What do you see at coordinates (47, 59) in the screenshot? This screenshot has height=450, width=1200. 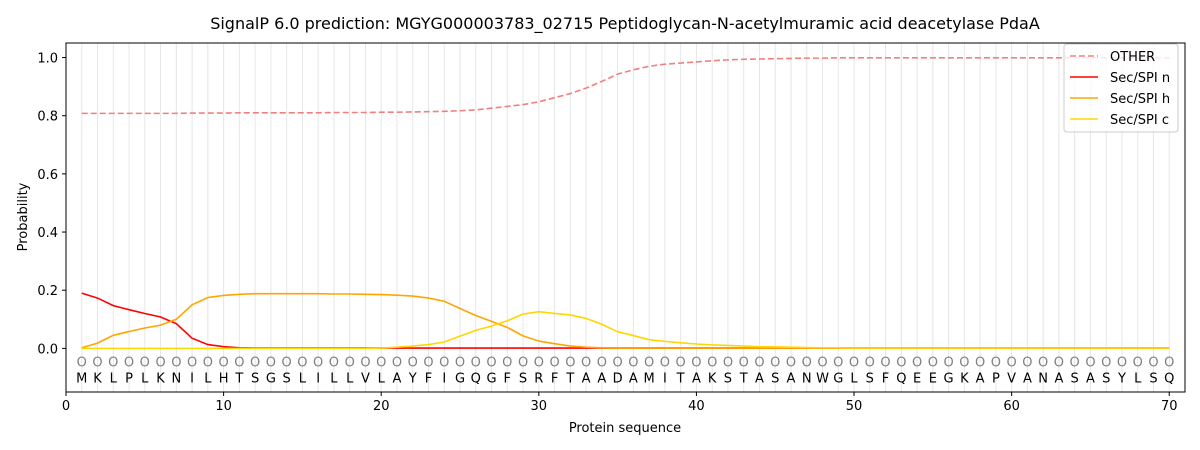 I see `y-tick-label: 1.0` at bounding box center [47, 59].